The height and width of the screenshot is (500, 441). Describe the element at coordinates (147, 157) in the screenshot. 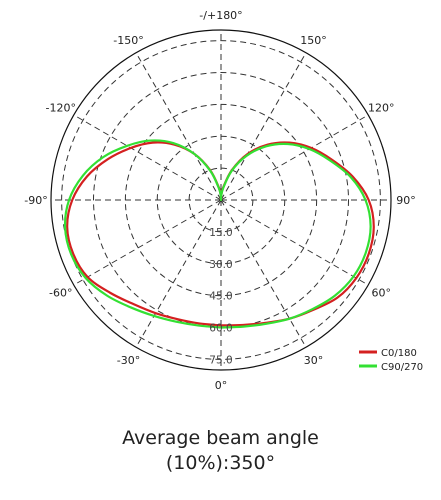

I see `grid-spoke--120` at that location.